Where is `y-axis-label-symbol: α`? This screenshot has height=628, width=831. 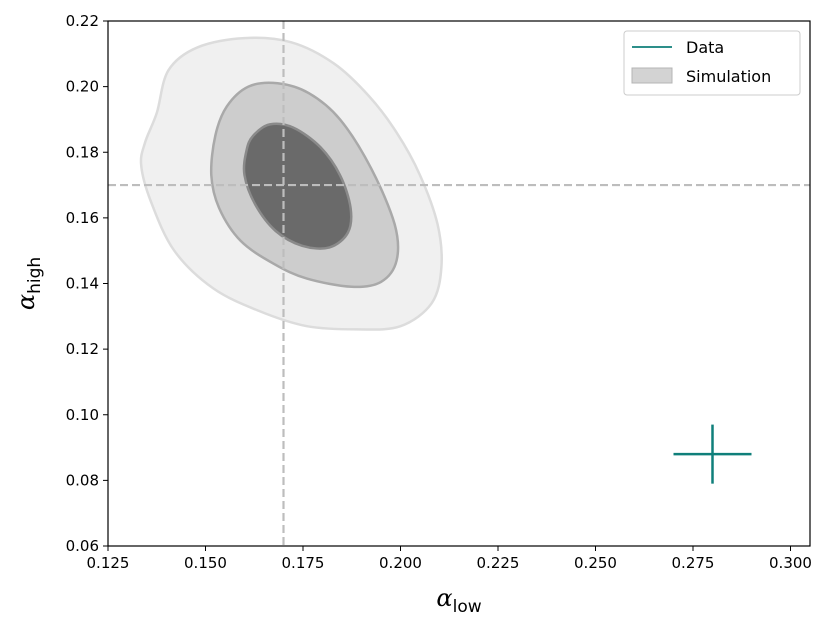 y-axis-label-symbol: α is located at coordinates (26, 302).